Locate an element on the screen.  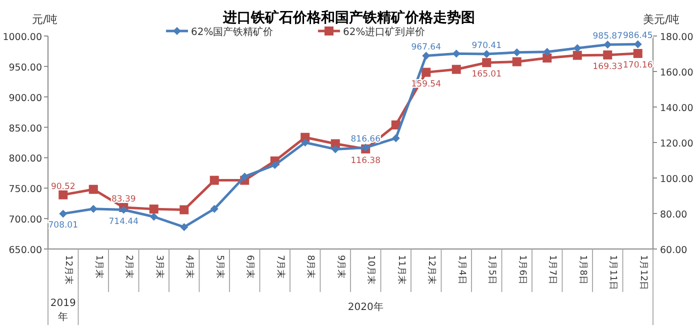
x-tick-label: 1月6日 is located at coordinates (521, 269).